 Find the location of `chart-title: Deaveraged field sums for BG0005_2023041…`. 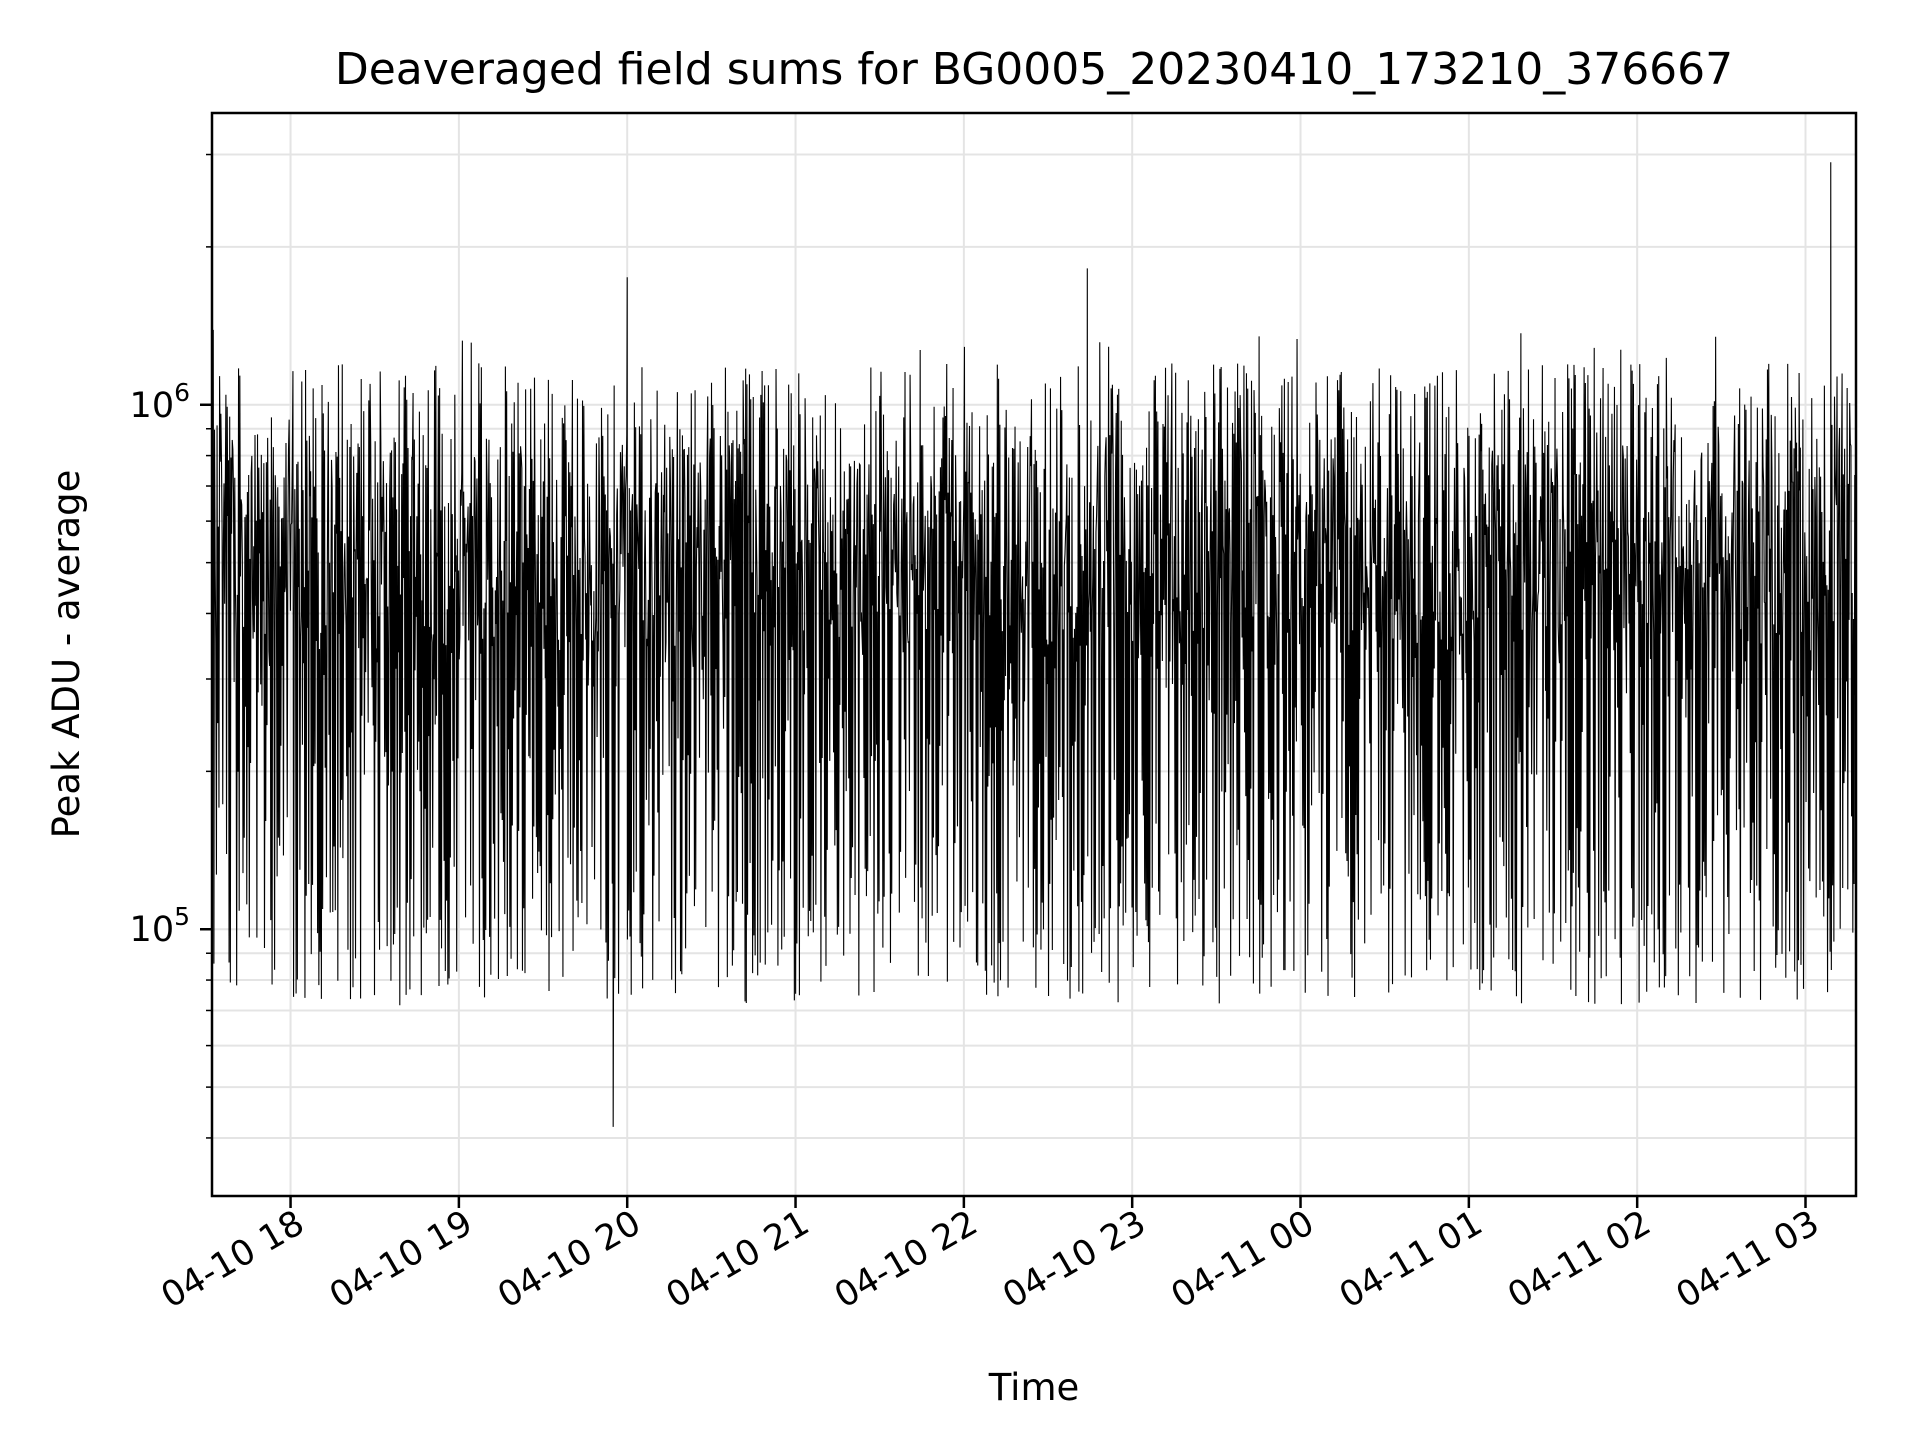

chart-title: Deaveraged field sums for BG0005_2023041… is located at coordinates (1034, 69).